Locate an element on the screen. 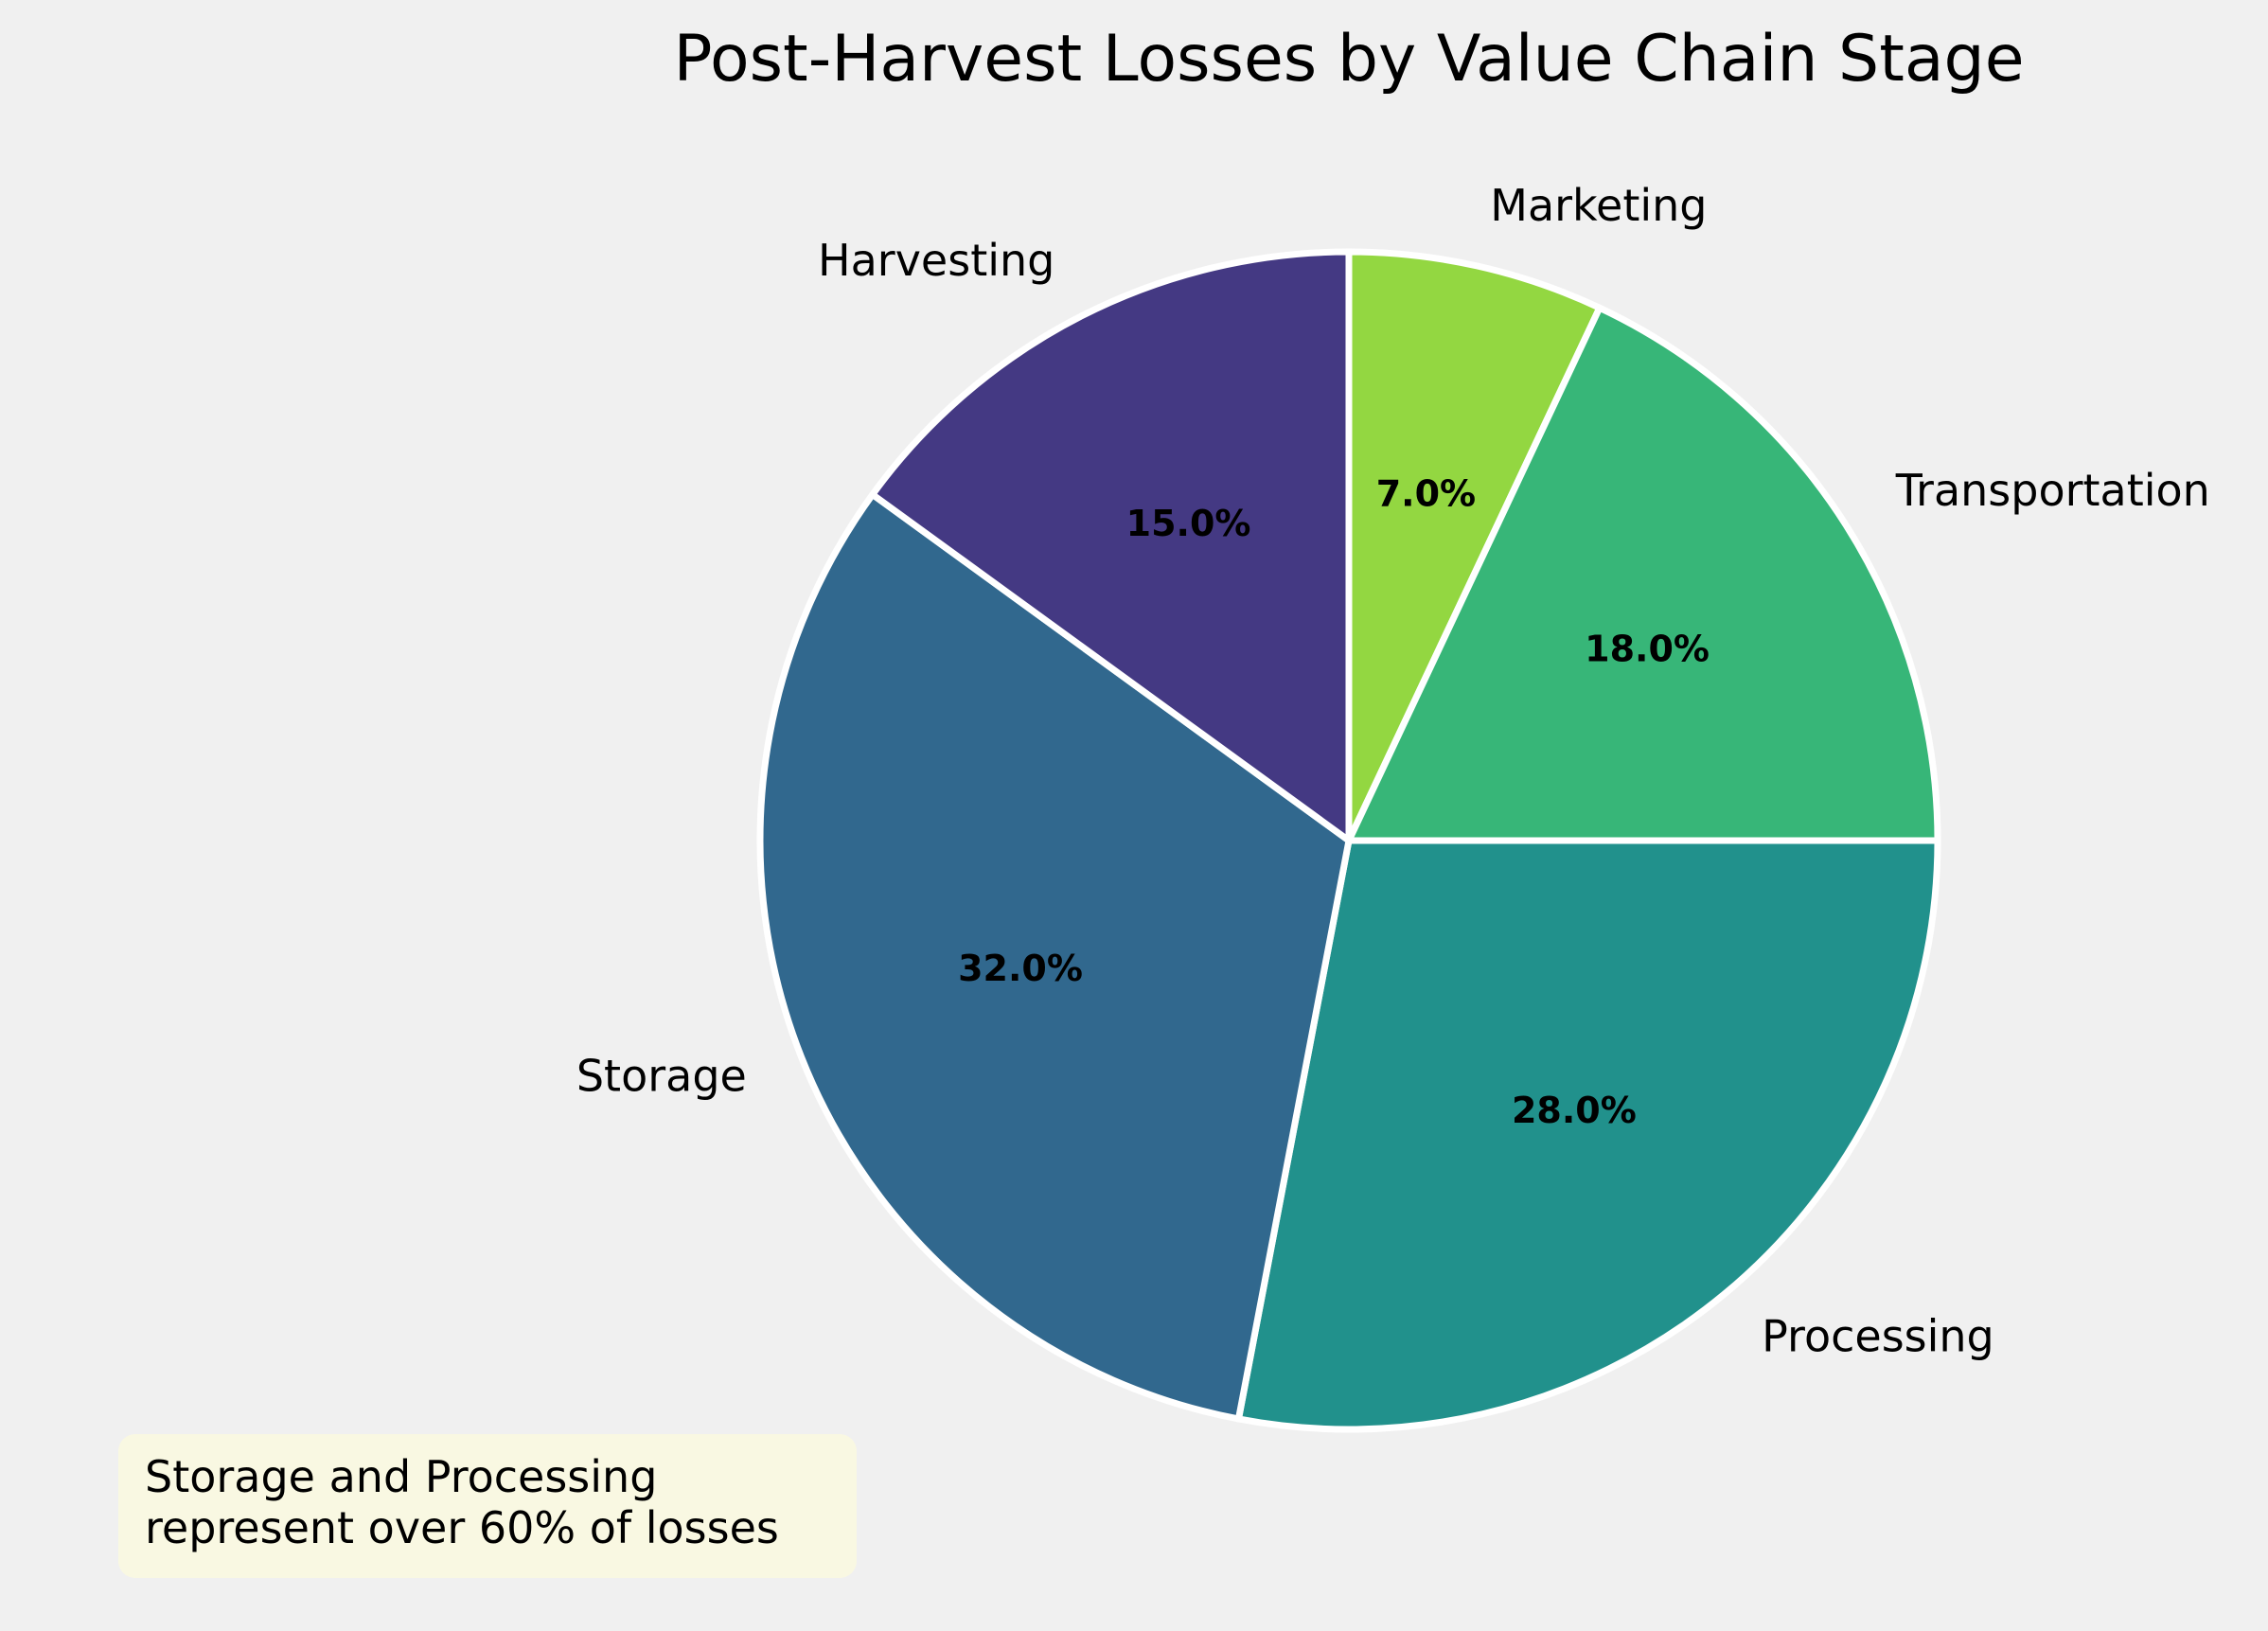 This screenshot has height=1631, width=2268. slice-label-harvesting: Harvesting is located at coordinates (936, 260).